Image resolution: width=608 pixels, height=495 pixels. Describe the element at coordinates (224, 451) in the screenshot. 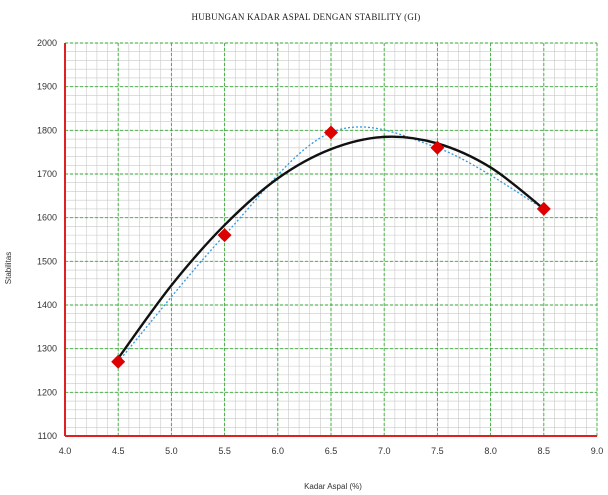

I see `x-tick-label: 5.5` at that location.